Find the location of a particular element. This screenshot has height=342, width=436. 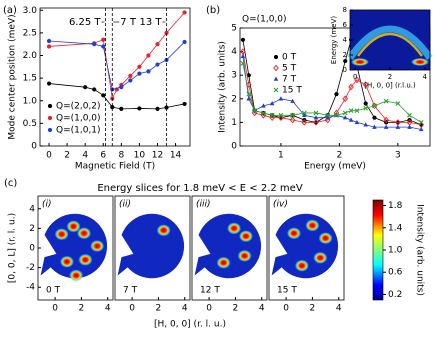

series-line is located at coordinates (332, 93).